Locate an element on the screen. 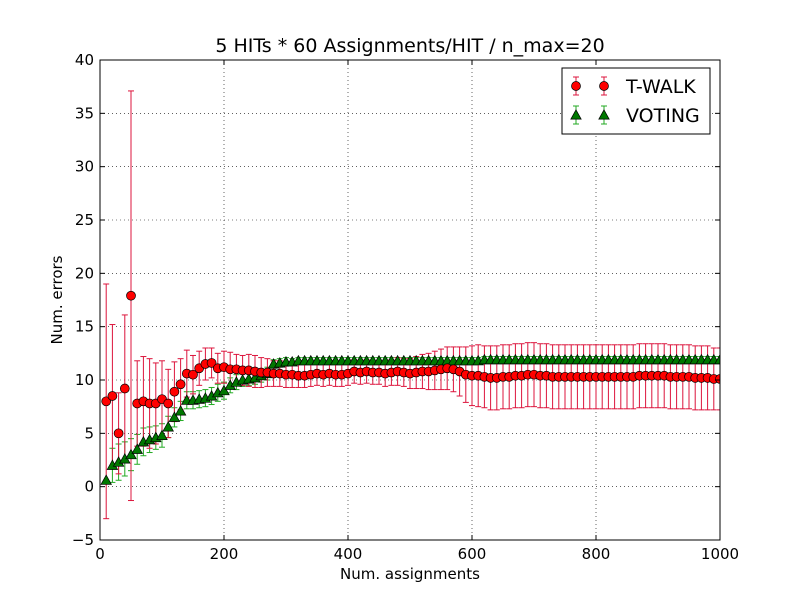  legend: T-WALK VOTING is located at coordinates (636, 101).